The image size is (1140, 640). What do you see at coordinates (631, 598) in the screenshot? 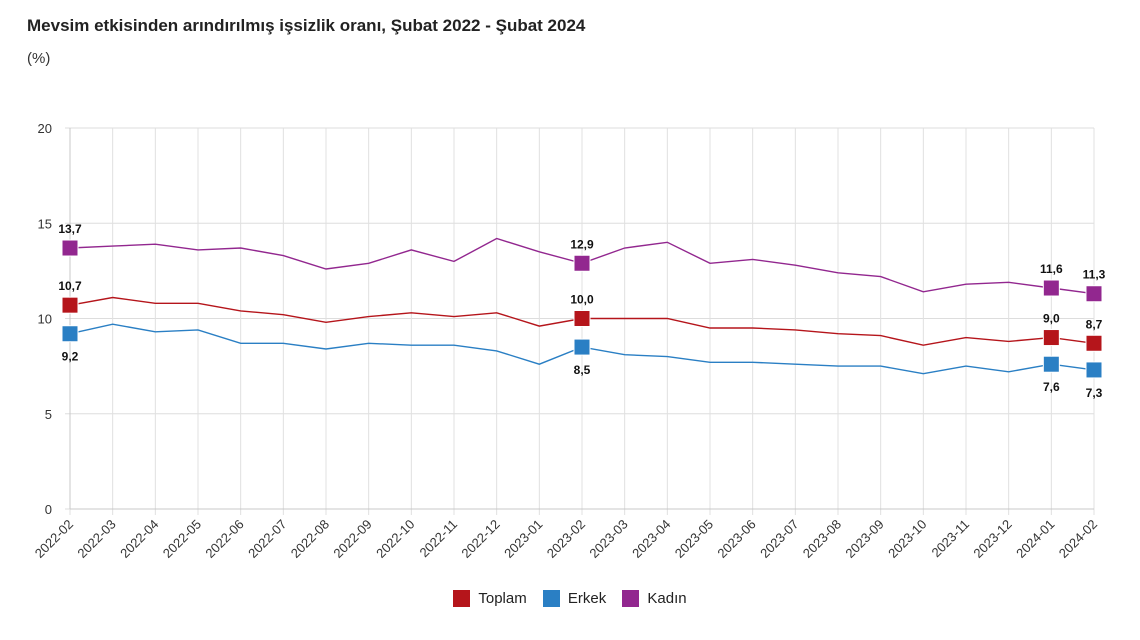
I see `legend-swatch-kadin` at bounding box center [631, 598].